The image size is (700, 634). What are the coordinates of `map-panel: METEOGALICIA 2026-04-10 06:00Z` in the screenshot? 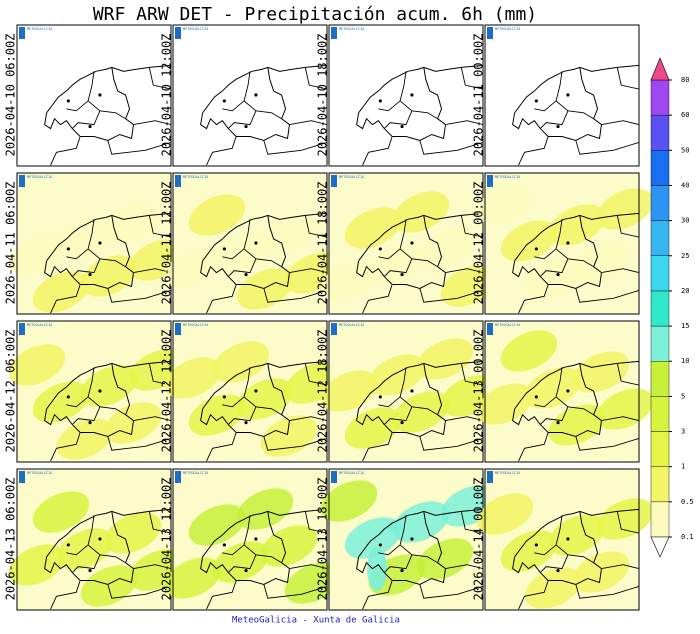 It's located at (88, 95).